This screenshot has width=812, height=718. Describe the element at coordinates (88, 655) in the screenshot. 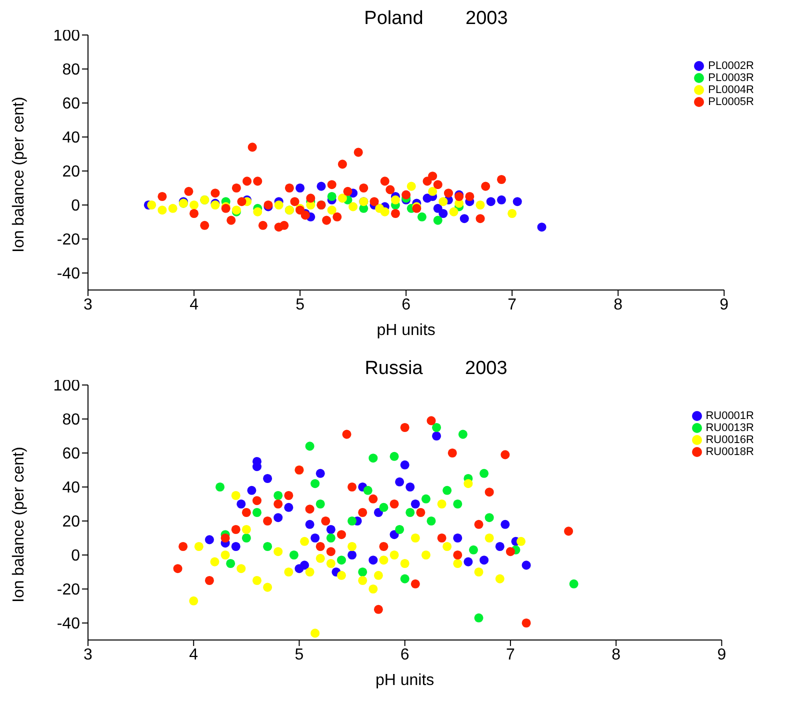

I see `x-tick-label: 3` at that location.